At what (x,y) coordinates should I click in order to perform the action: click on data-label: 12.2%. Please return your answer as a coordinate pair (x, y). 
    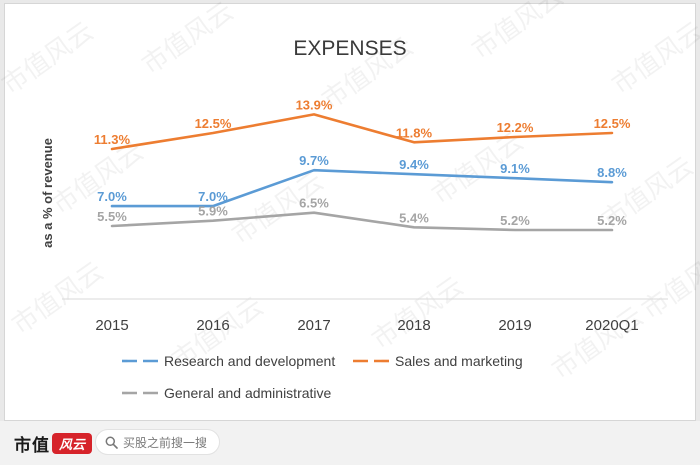
    Looking at the image, I should click on (515, 127).